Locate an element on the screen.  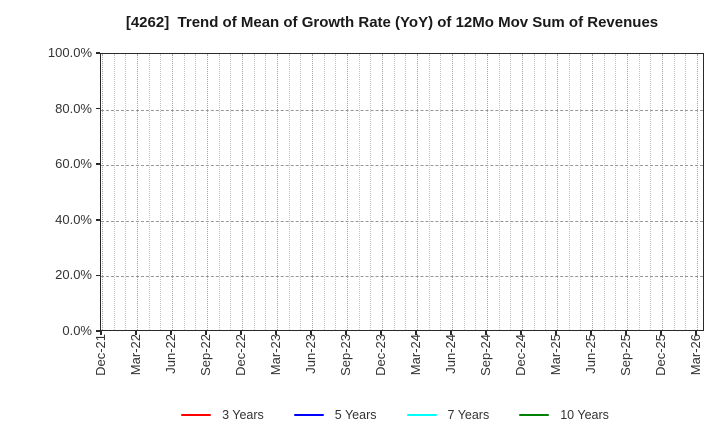
legend: 3 Years 5 Years 7 Years 10 Years is located at coordinates (377, 415).